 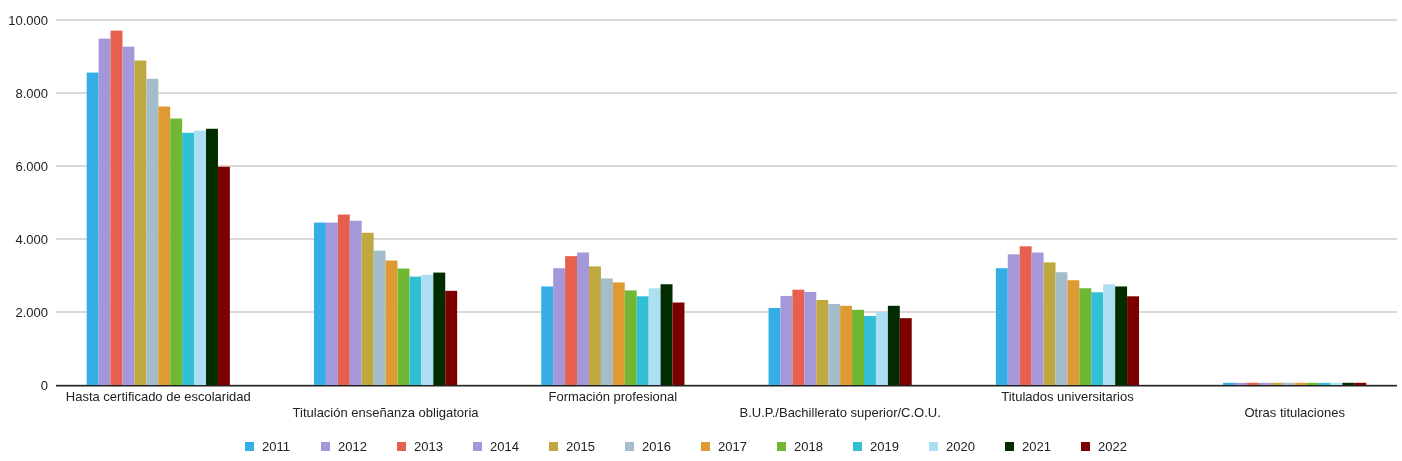 What do you see at coordinates (31, 312) in the screenshot?
I see `y-tick-label: 2.000` at bounding box center [31, 312].